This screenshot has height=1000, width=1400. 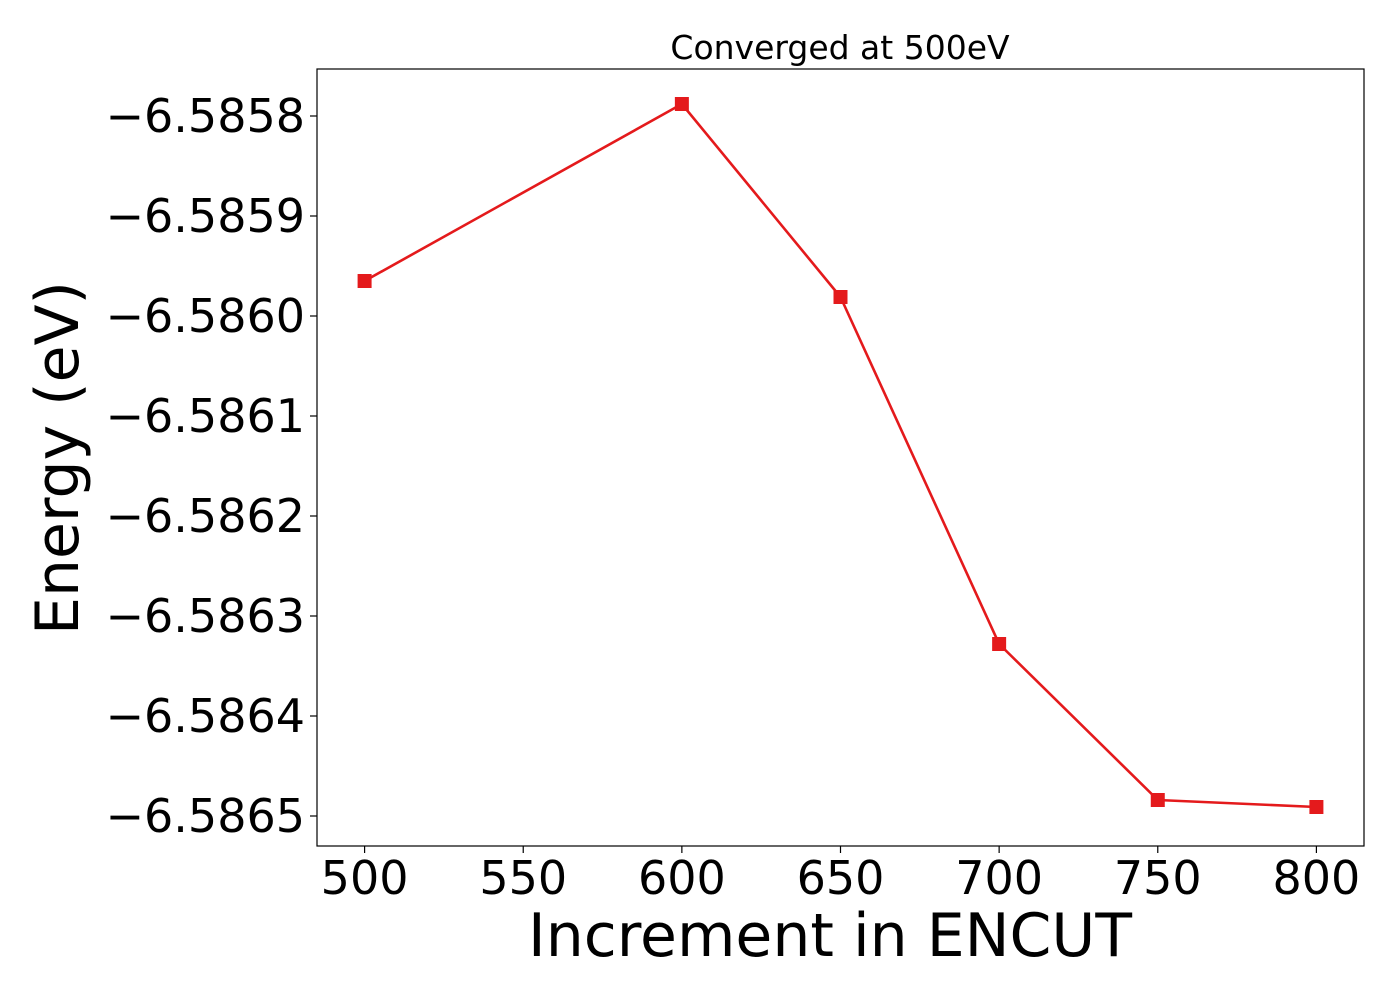 What do you see at coordinates (523, 878) in the screenshot?
I see `x-tick-label: 550` at bounding box center [523, 878].